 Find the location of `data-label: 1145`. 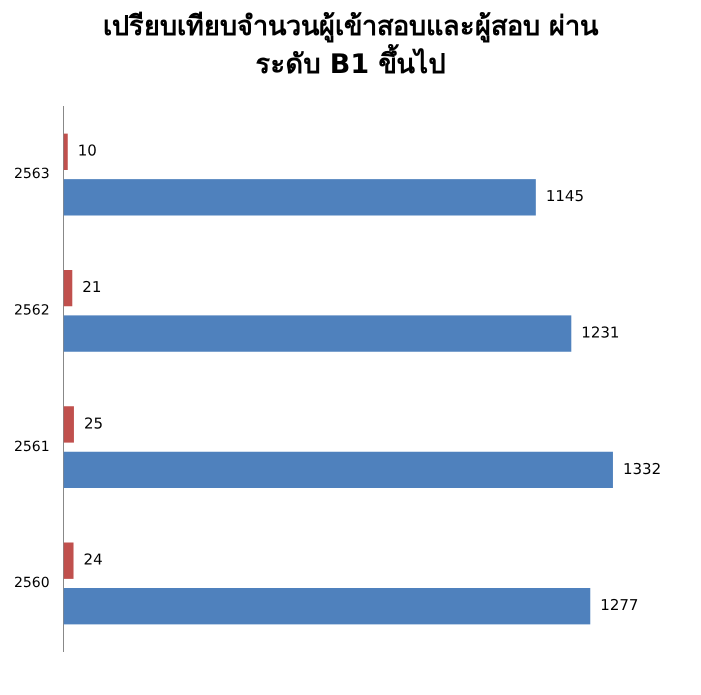

data-label: 1145 is located at coordinates (565, 196).